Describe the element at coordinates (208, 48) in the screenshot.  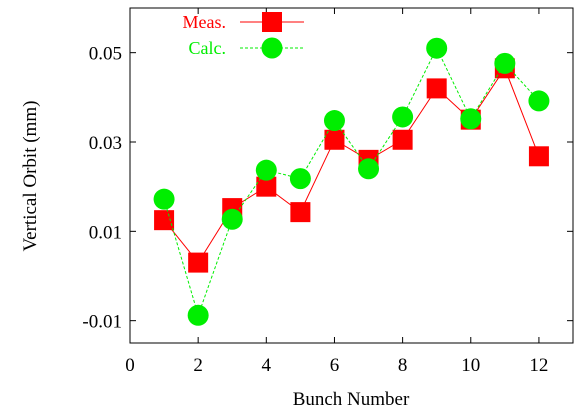
I see `legend-label-calc: Calc.` at that location.